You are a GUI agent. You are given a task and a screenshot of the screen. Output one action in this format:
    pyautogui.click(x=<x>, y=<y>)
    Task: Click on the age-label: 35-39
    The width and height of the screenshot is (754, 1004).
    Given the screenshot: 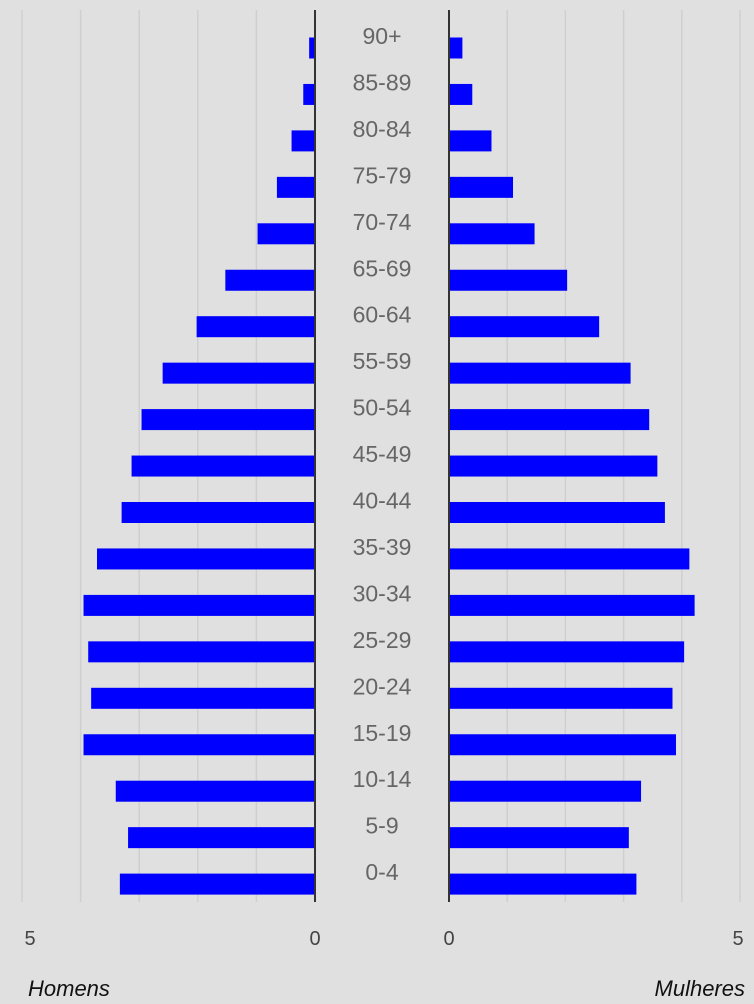 What is the action you would take?
    pyautogui.click(x=382, y=547)
    